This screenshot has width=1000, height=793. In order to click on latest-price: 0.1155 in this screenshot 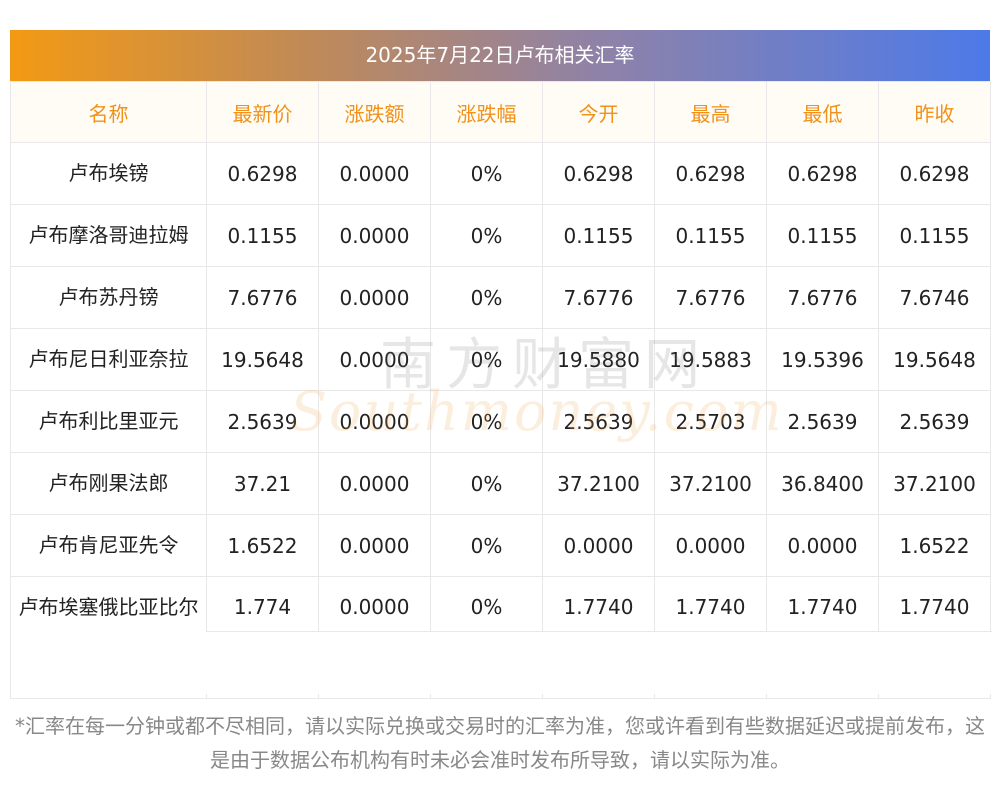, I will do `click(262, 235)`.